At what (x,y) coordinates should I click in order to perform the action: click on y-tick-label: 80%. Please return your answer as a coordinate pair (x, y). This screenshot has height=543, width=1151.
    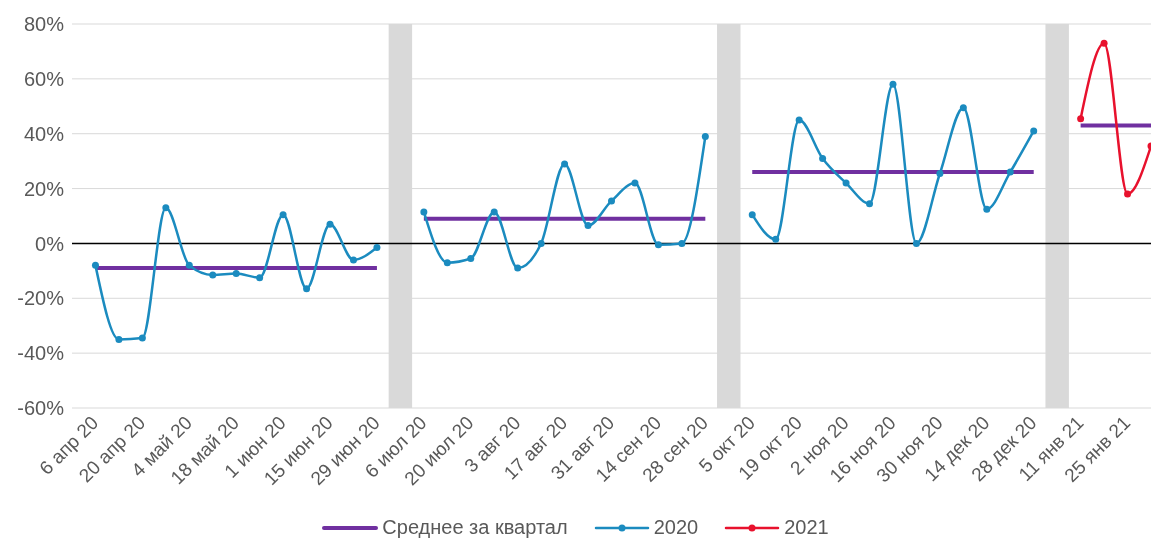
    Looking at the image, I should click on (44, 24).